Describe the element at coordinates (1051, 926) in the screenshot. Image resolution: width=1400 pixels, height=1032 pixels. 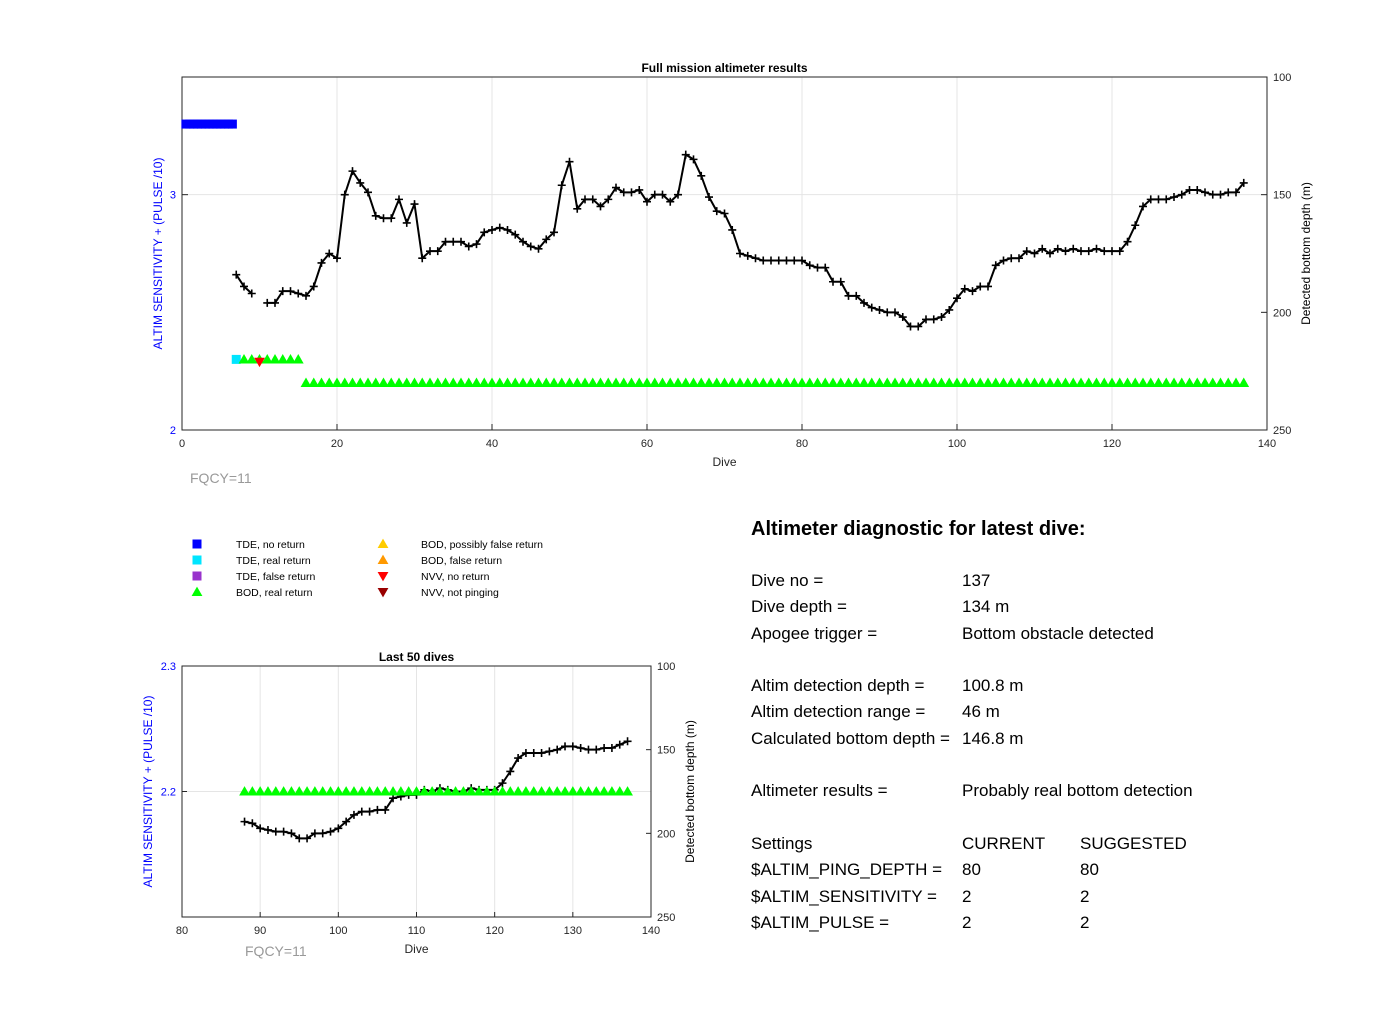
I see `pulse-row: $ALTIM_PULSE = 2 2` at that location.